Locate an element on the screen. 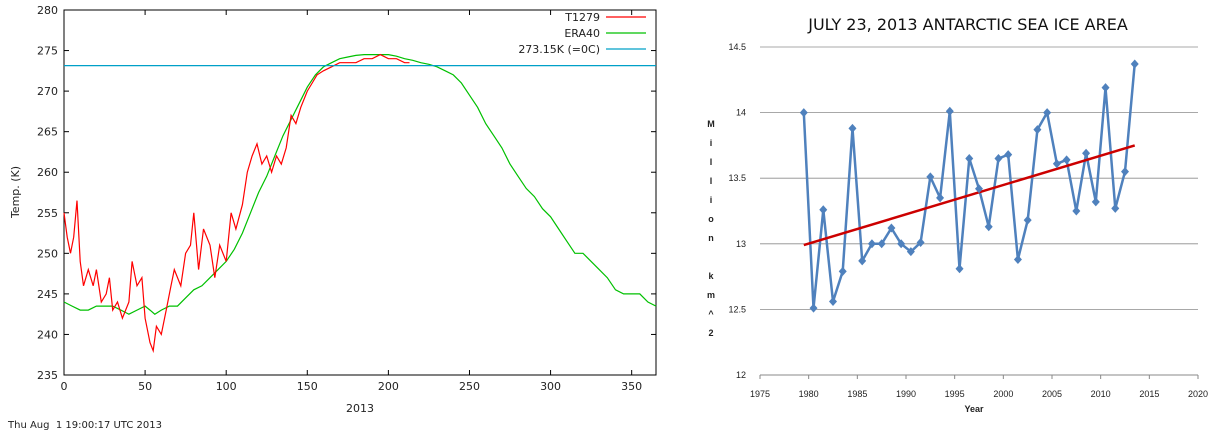 The height and width of the screenshot is (433, 1215). right-xtick-label: 1980 is located at coordinates (809, 394).